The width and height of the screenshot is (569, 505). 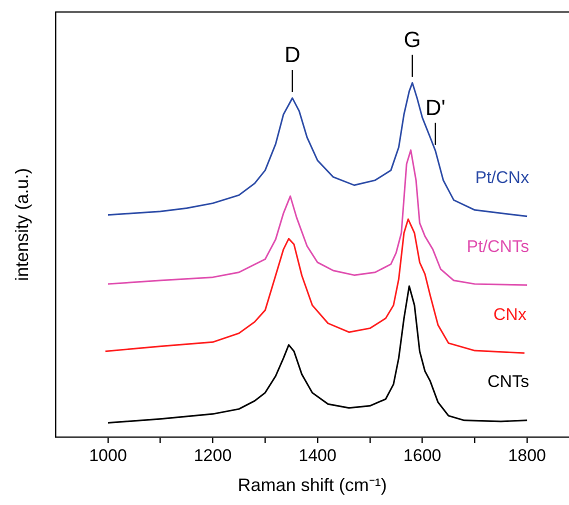 I want to click on x-tick-label: 1800, so click(x=527, y=455).